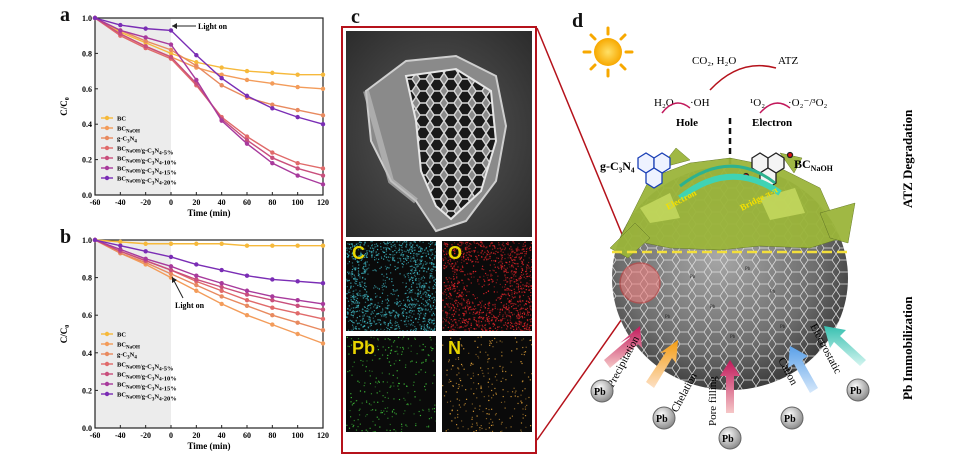 The image size is (957, 459). Describe the element at coordinates (792, 418) in the screenshot. I see `pb-ion-icon: Pb` at that location.